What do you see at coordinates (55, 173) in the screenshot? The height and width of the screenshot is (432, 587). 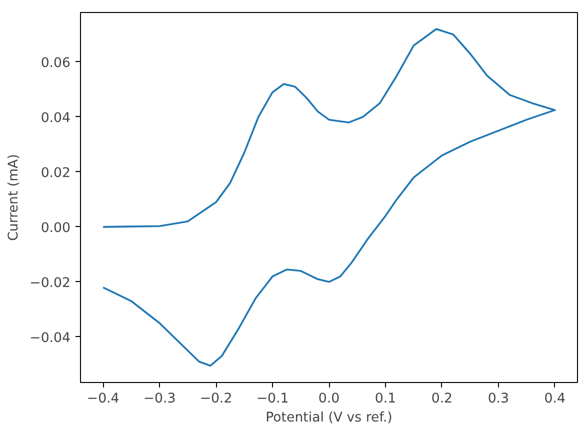 I see `y-tick-label: 0.02` at bounding box center [55, 173].